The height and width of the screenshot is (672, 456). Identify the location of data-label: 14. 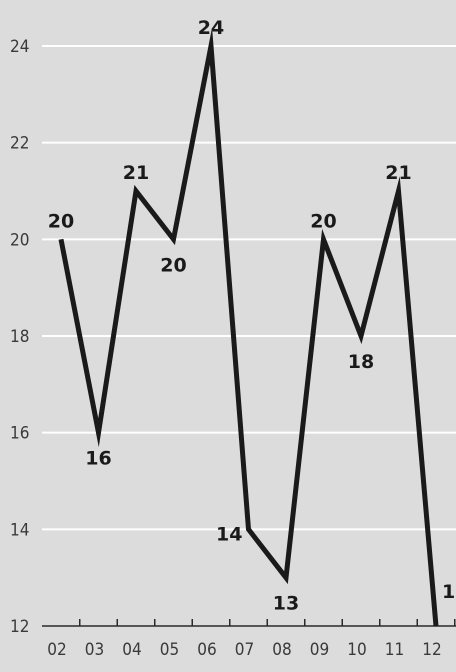
(229, 534).